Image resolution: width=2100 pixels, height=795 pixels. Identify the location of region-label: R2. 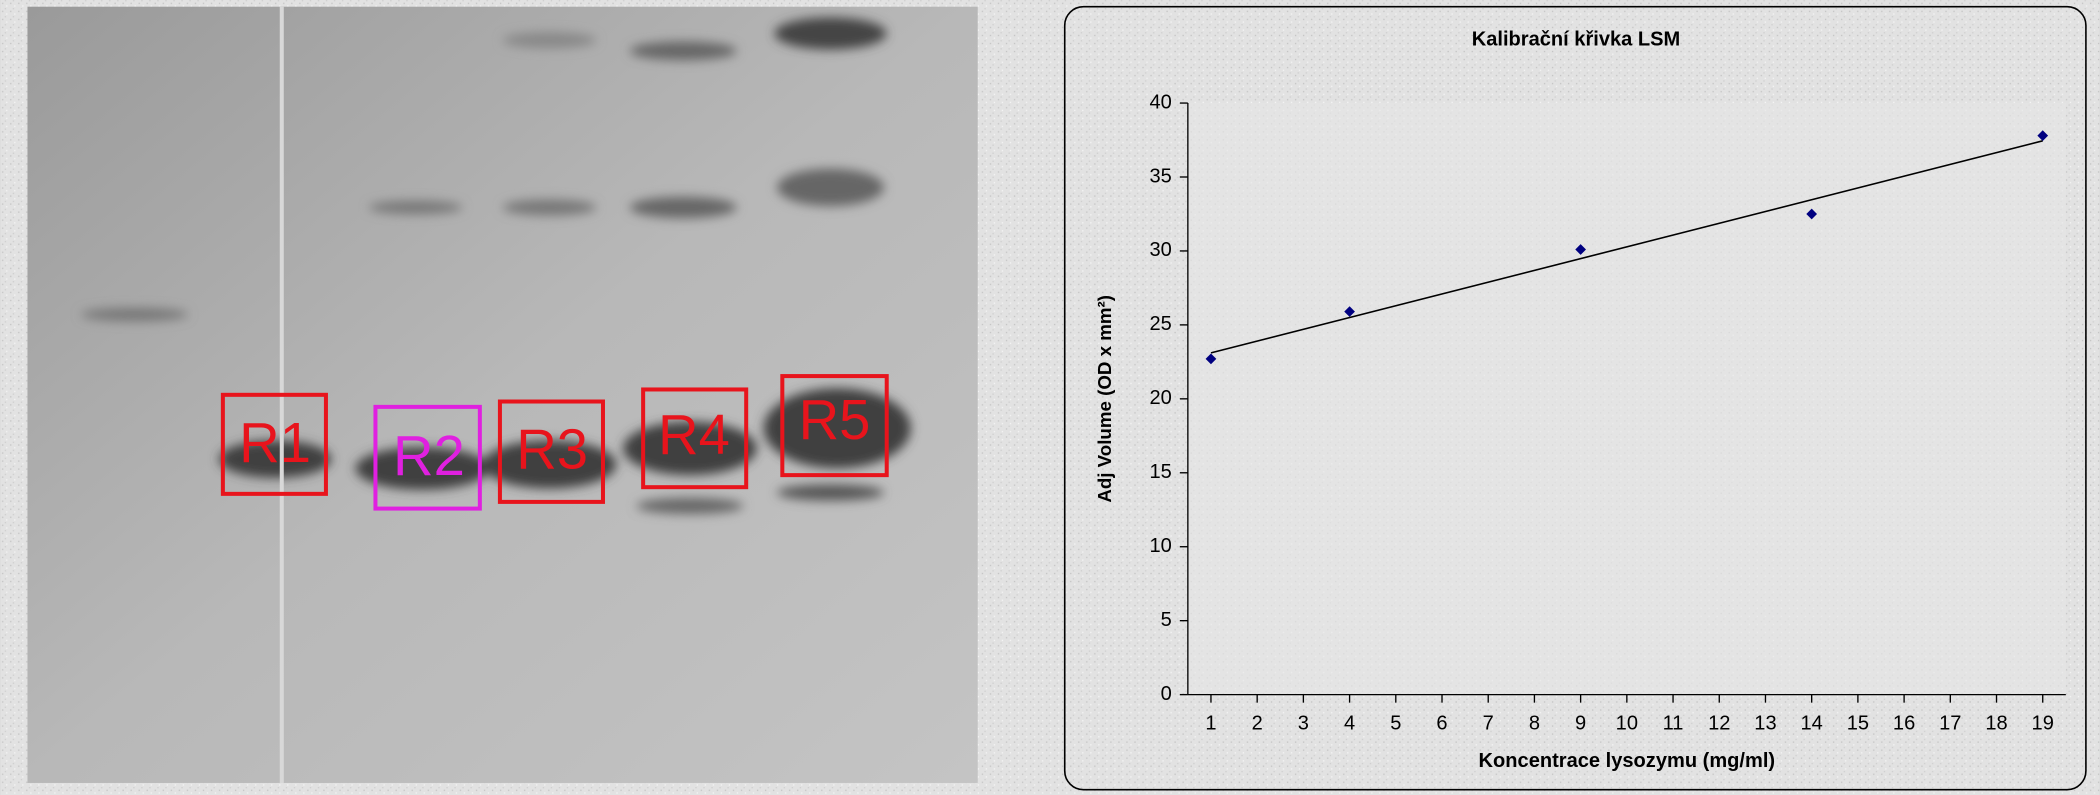
(429, 455).